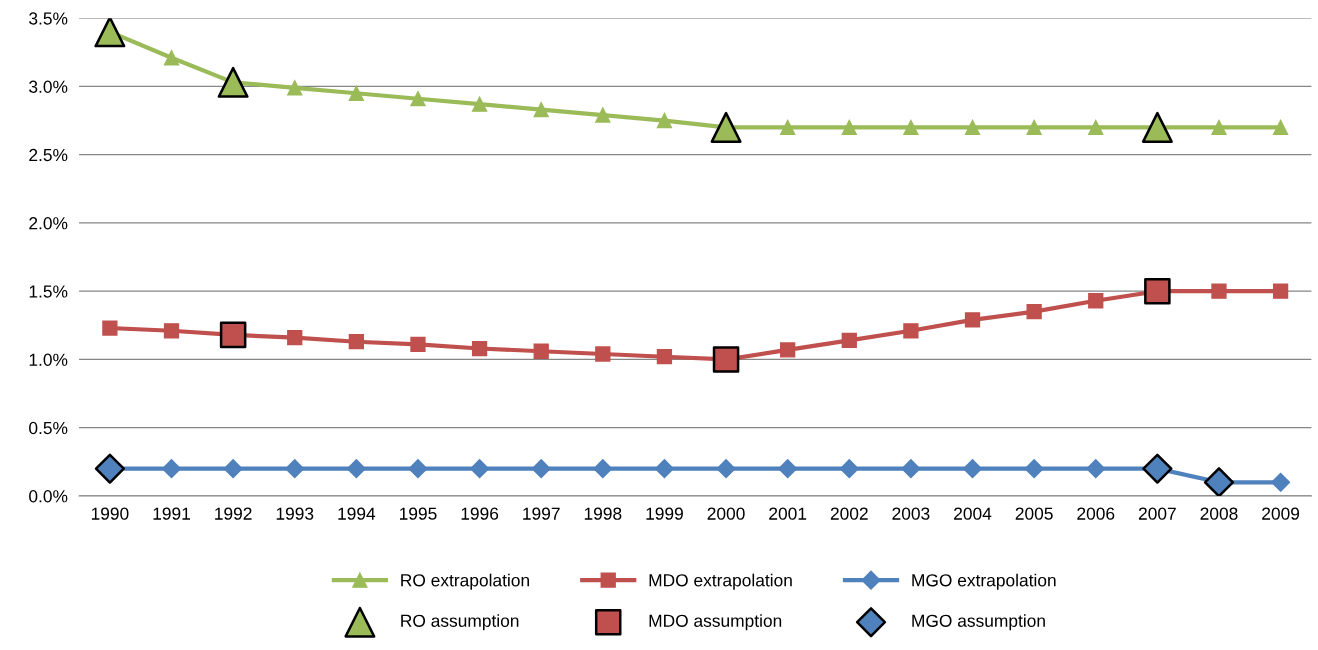 This screenshot has height=650, width=1318. I want to click on y-tick-label: 0.5%, so click(48, 428).